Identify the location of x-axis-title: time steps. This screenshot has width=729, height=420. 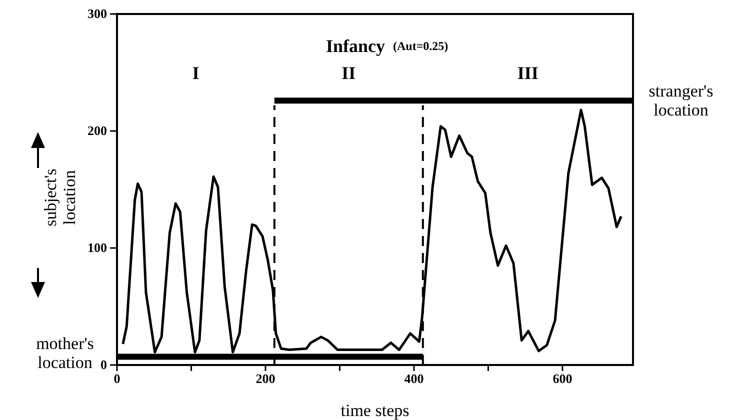
(375, 410).